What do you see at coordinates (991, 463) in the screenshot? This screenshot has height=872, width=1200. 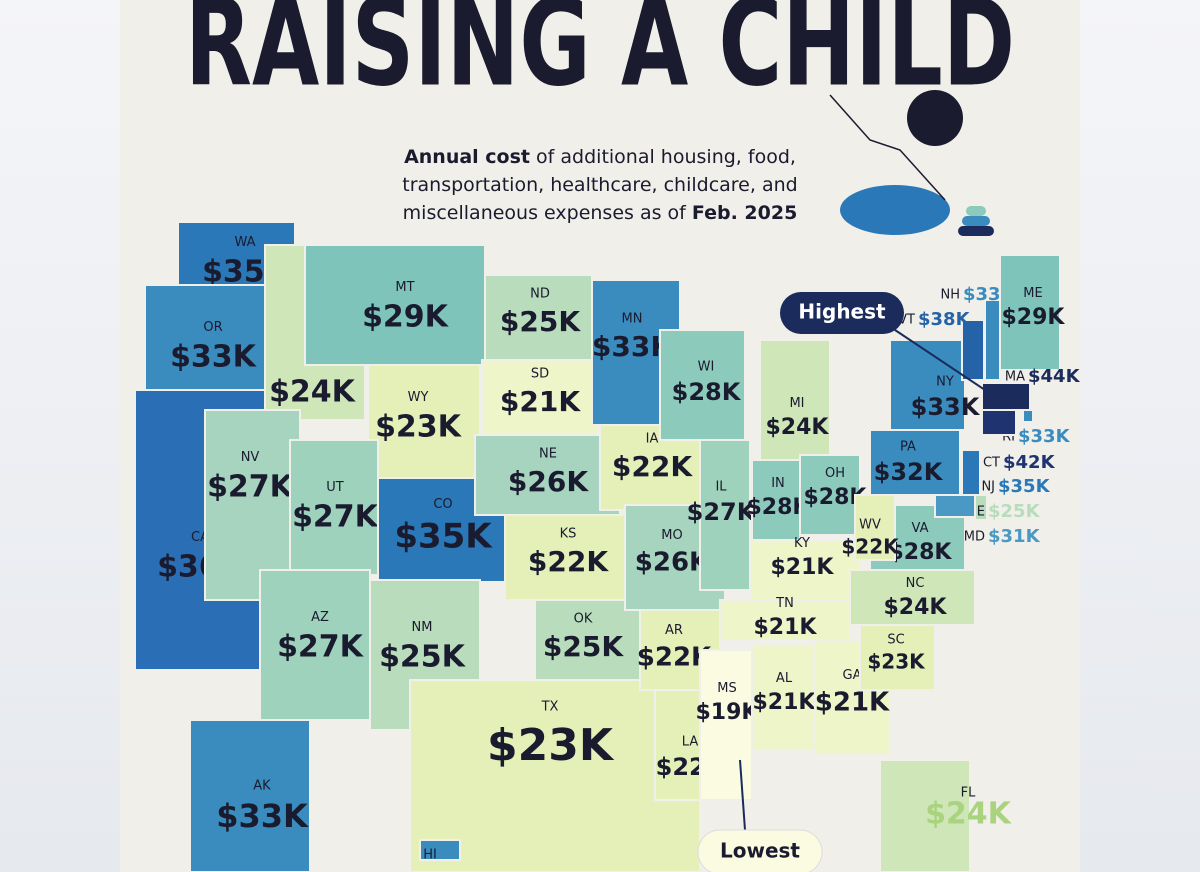 I see `state-abbr: CT` at bounding box center [991, 463].